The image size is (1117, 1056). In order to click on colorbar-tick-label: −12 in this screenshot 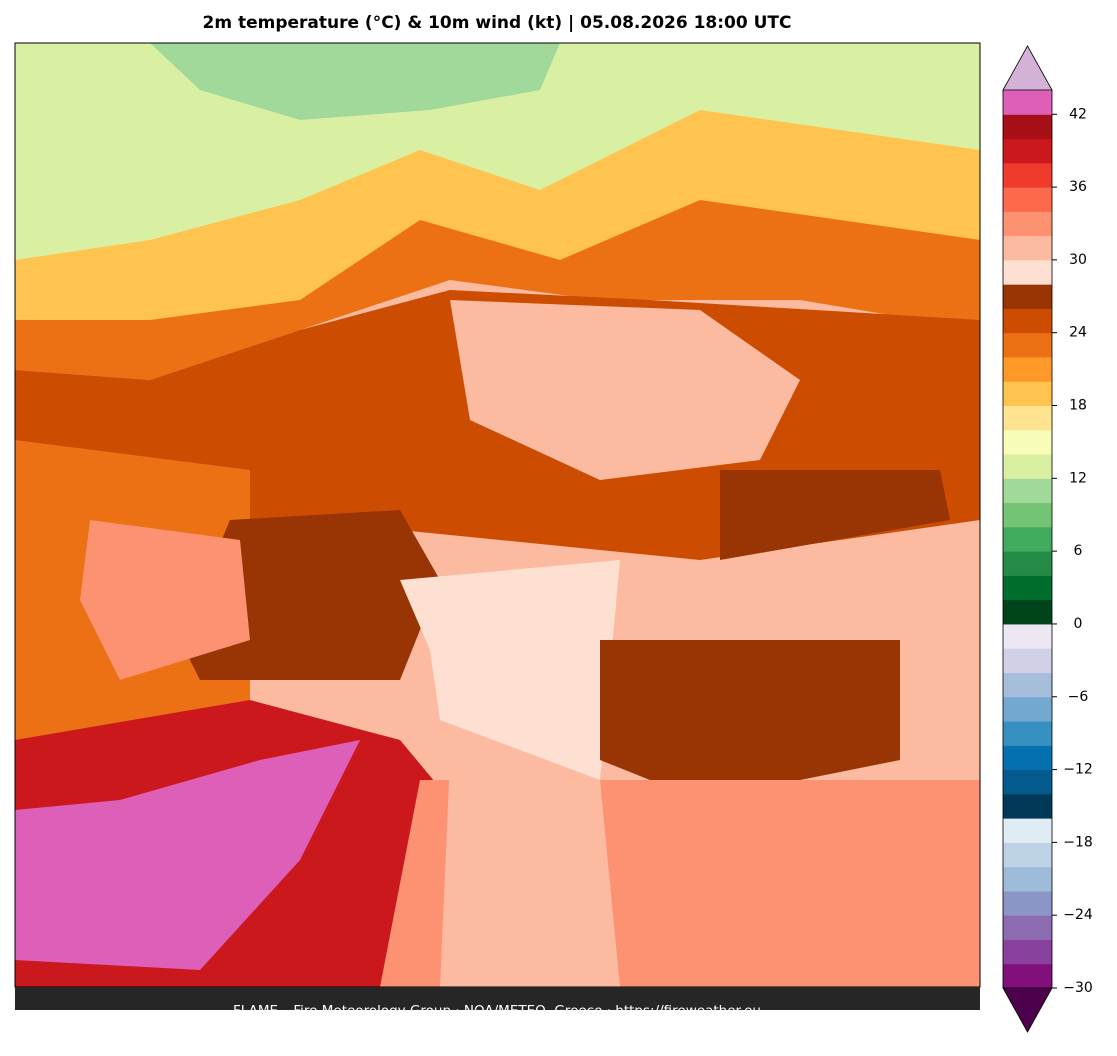, I will do `click(1078, 770)`.